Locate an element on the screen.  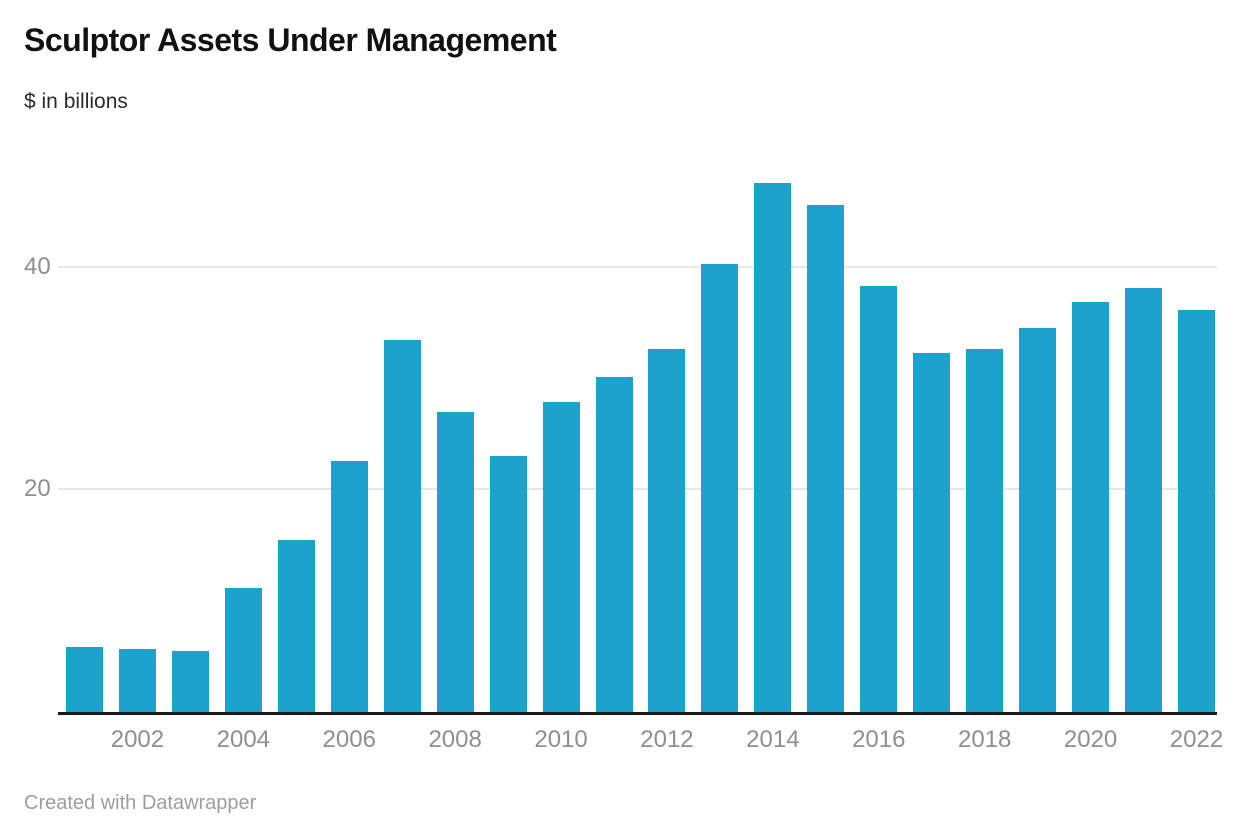
chart-subtitle: $ in billions is located at coordinates (76, 101).